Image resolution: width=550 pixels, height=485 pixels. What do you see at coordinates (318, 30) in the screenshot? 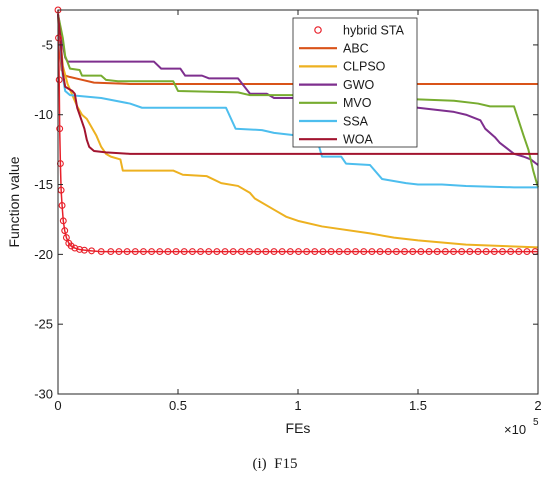
I see `legend-swatch` at bounding box center [318, 30].